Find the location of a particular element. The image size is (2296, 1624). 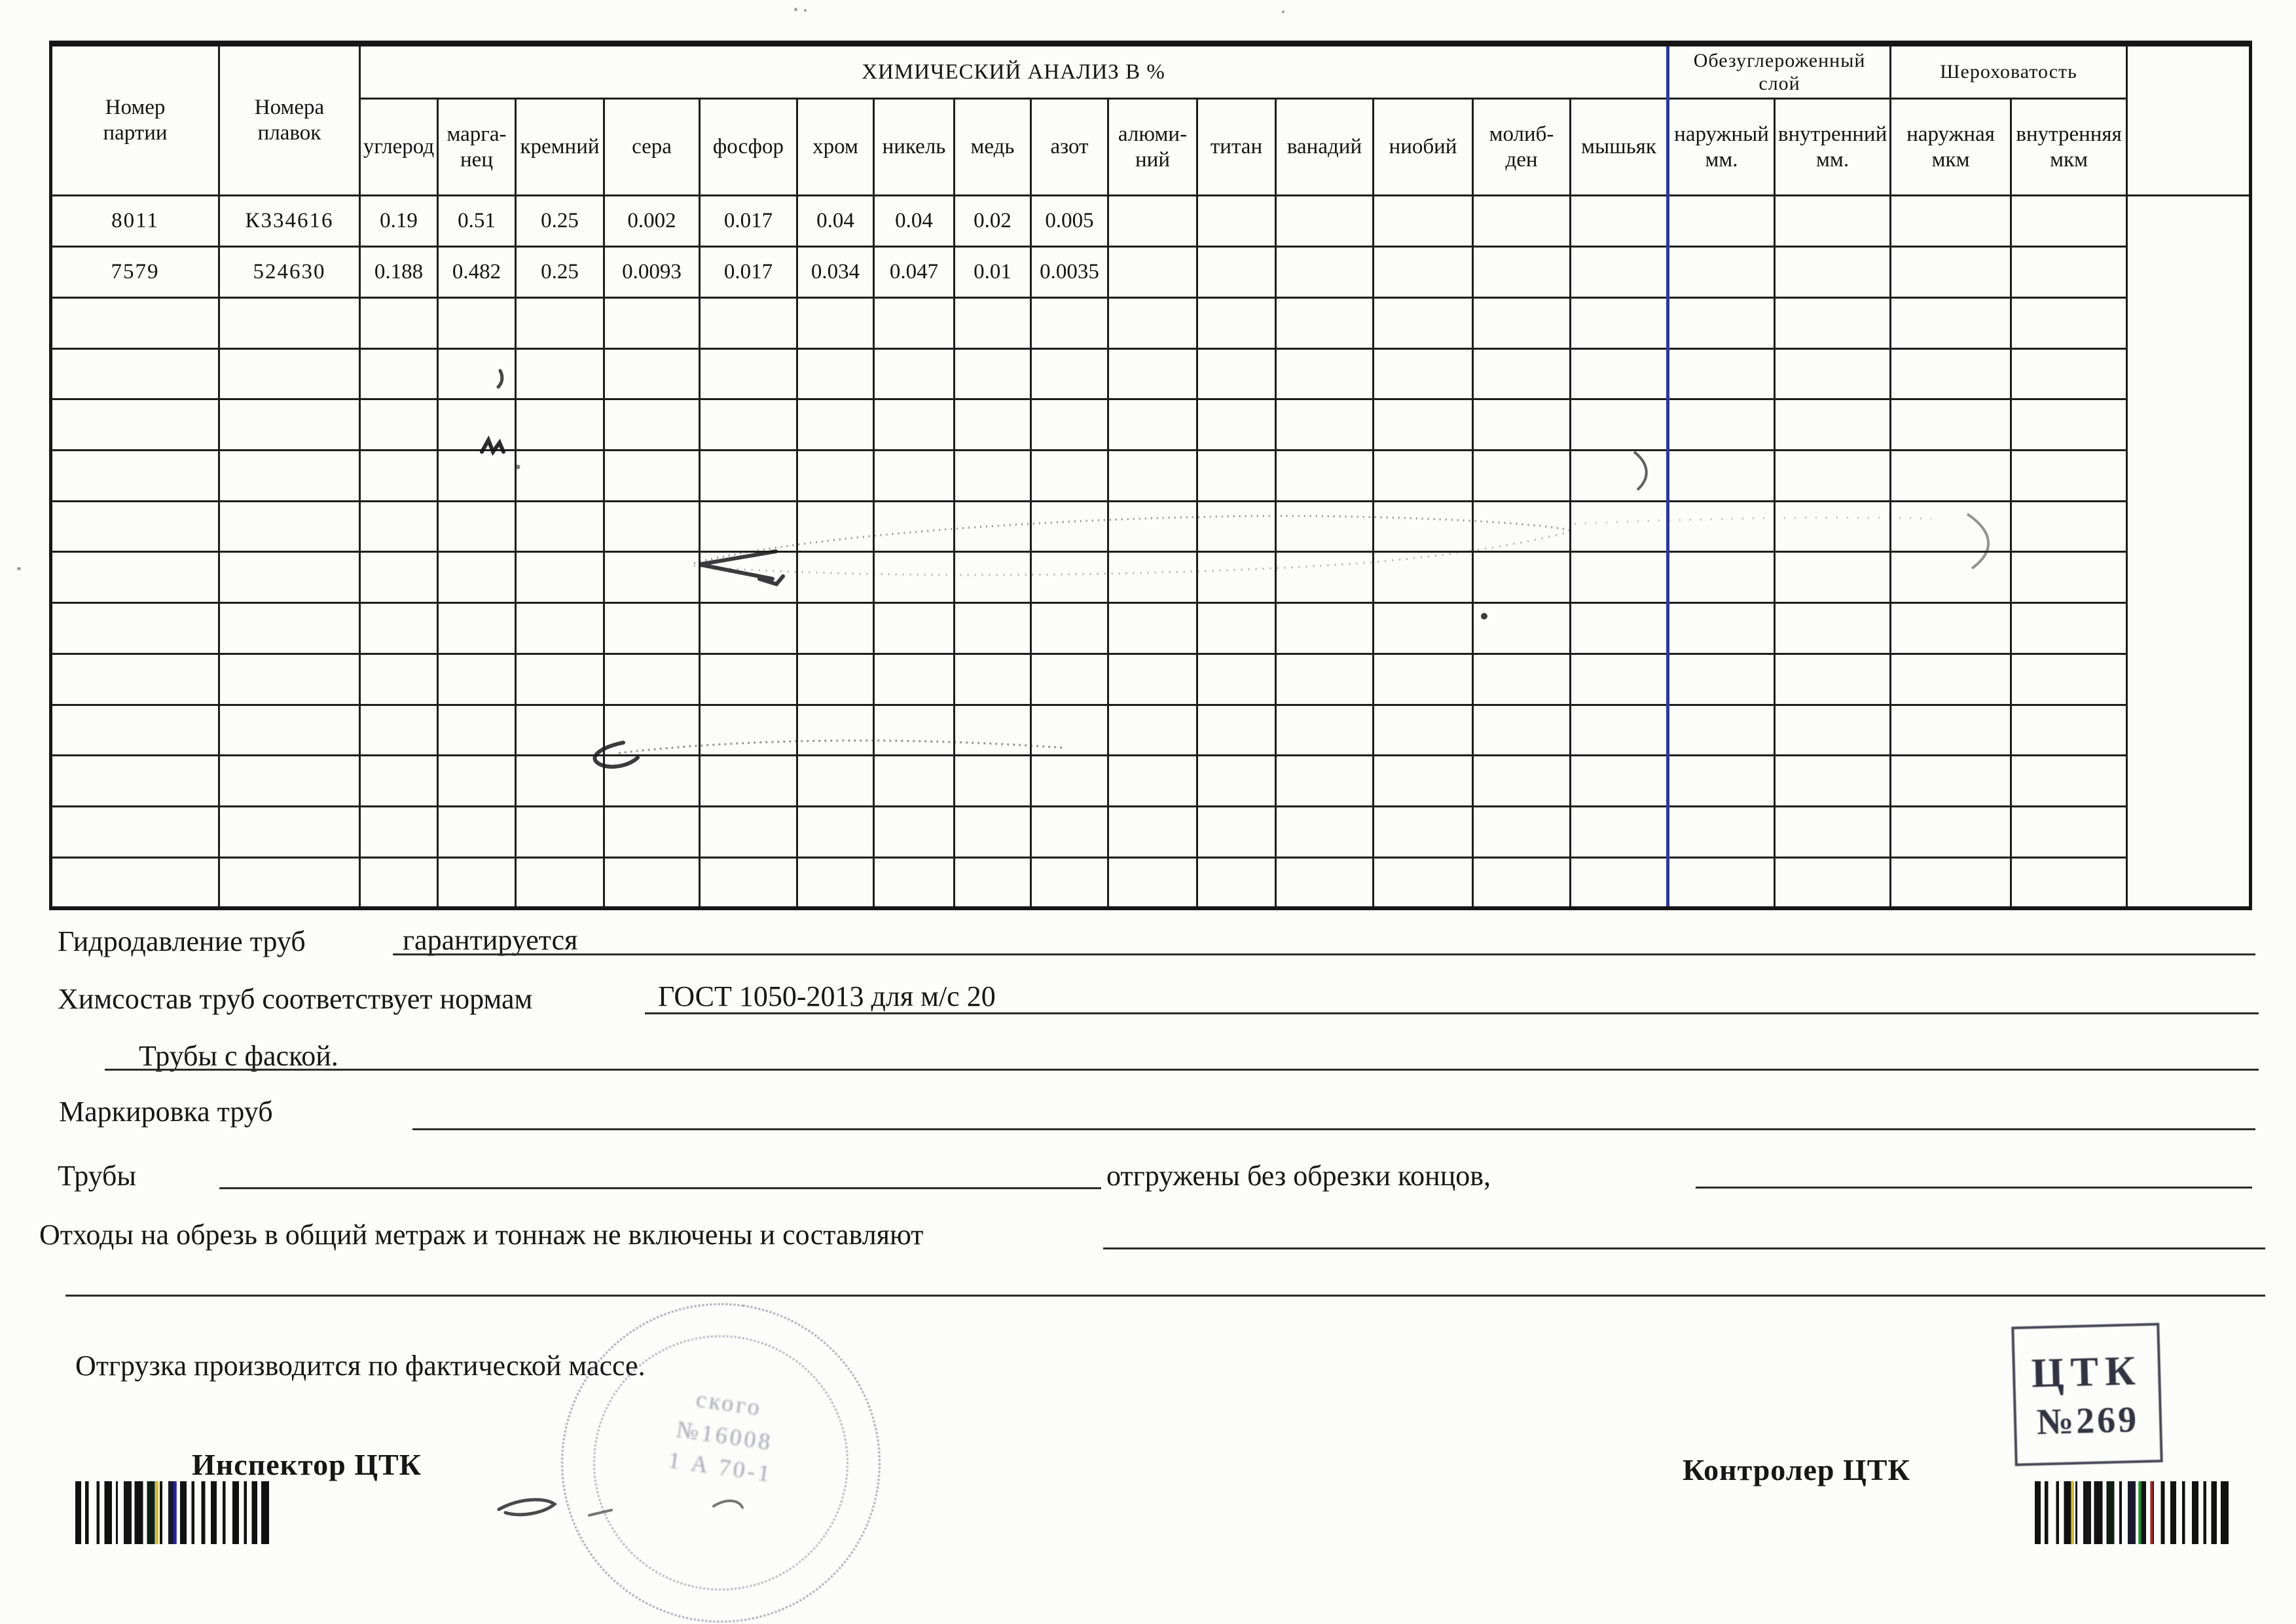

table-cell: 0.51 is located at coordinates (477, 221).